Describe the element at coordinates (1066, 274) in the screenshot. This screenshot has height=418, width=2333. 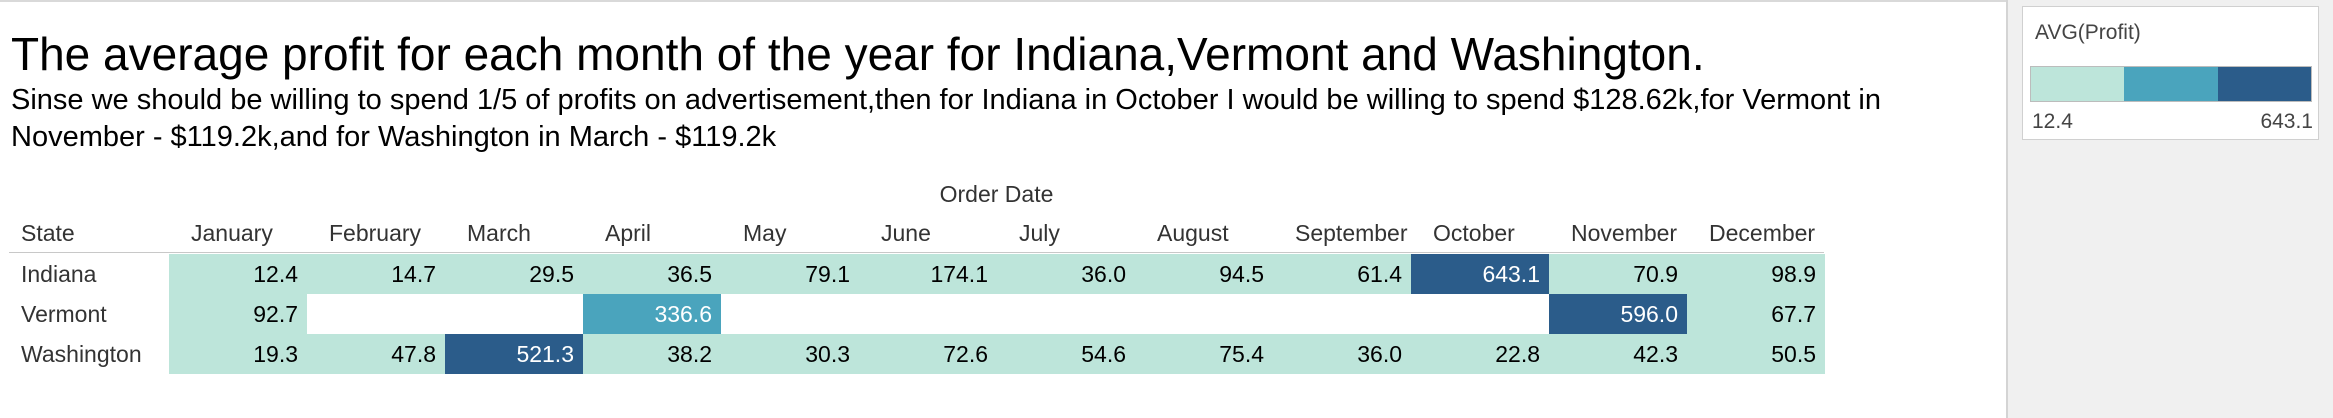
I see `heatmap-cell-indiana-july: 36.0` at that location.